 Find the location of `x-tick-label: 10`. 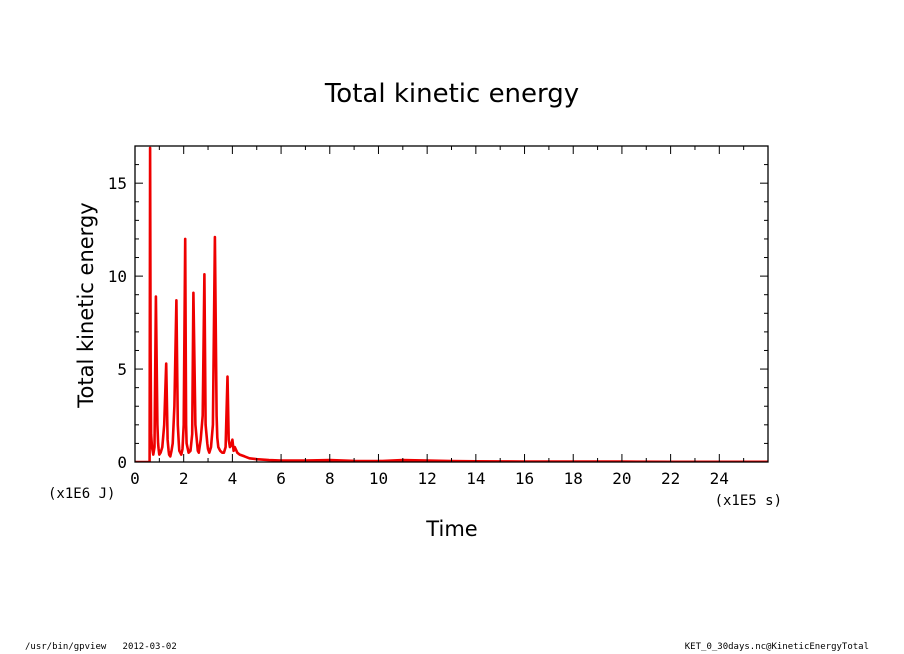

x-tick-label: 10 is located at coordinates (378, 478).